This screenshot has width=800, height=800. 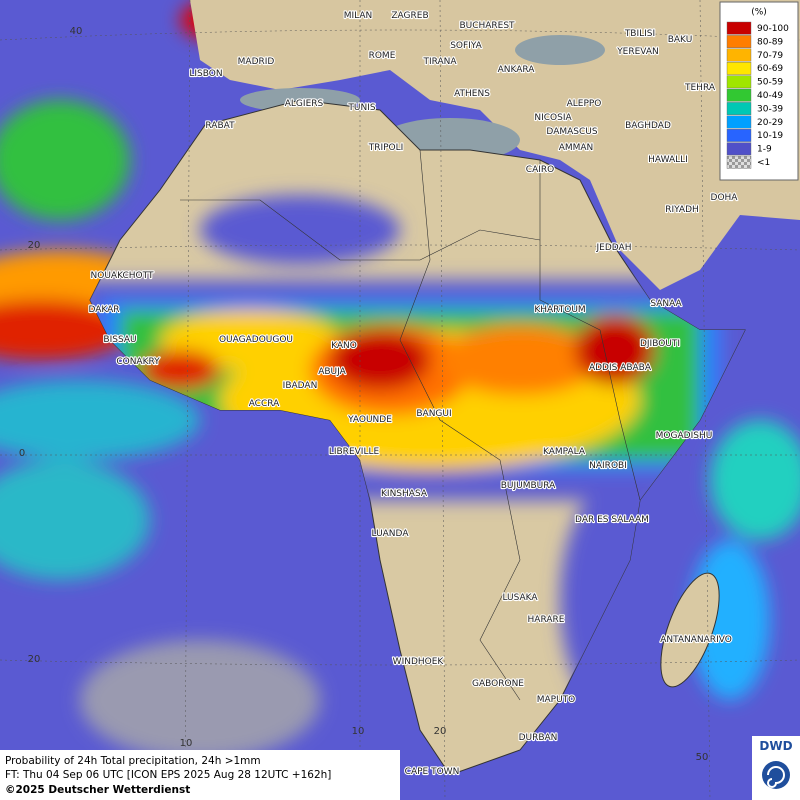 What do you see at coordinates (404, 494) in the screenshot?
I see `city-label: KINSHASA` at bounding box center [404, 494].